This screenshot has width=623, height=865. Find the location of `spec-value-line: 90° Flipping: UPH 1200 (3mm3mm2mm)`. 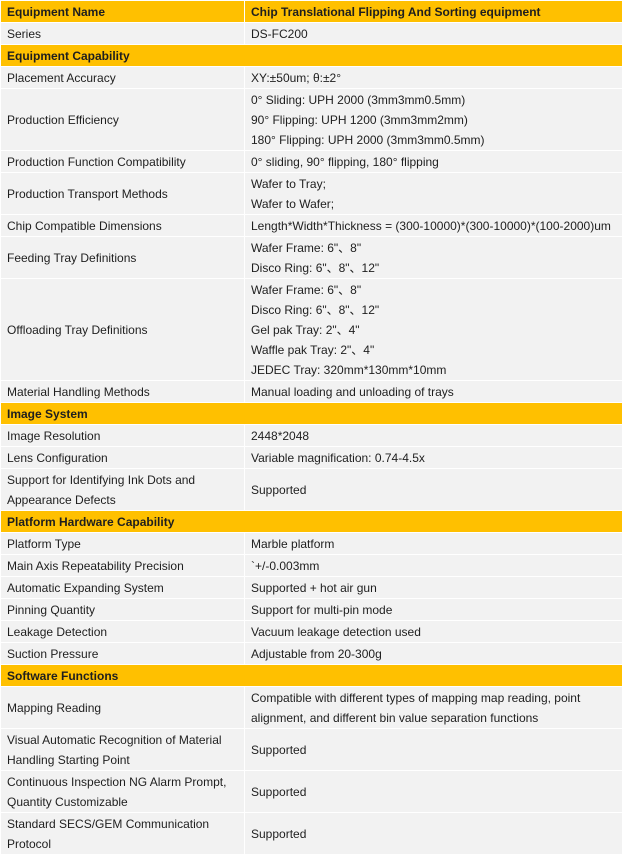

spec-value-line: 90° Flipping: UPH 1200 (3mm3mm2mm) is located at coordinates (359, 119).